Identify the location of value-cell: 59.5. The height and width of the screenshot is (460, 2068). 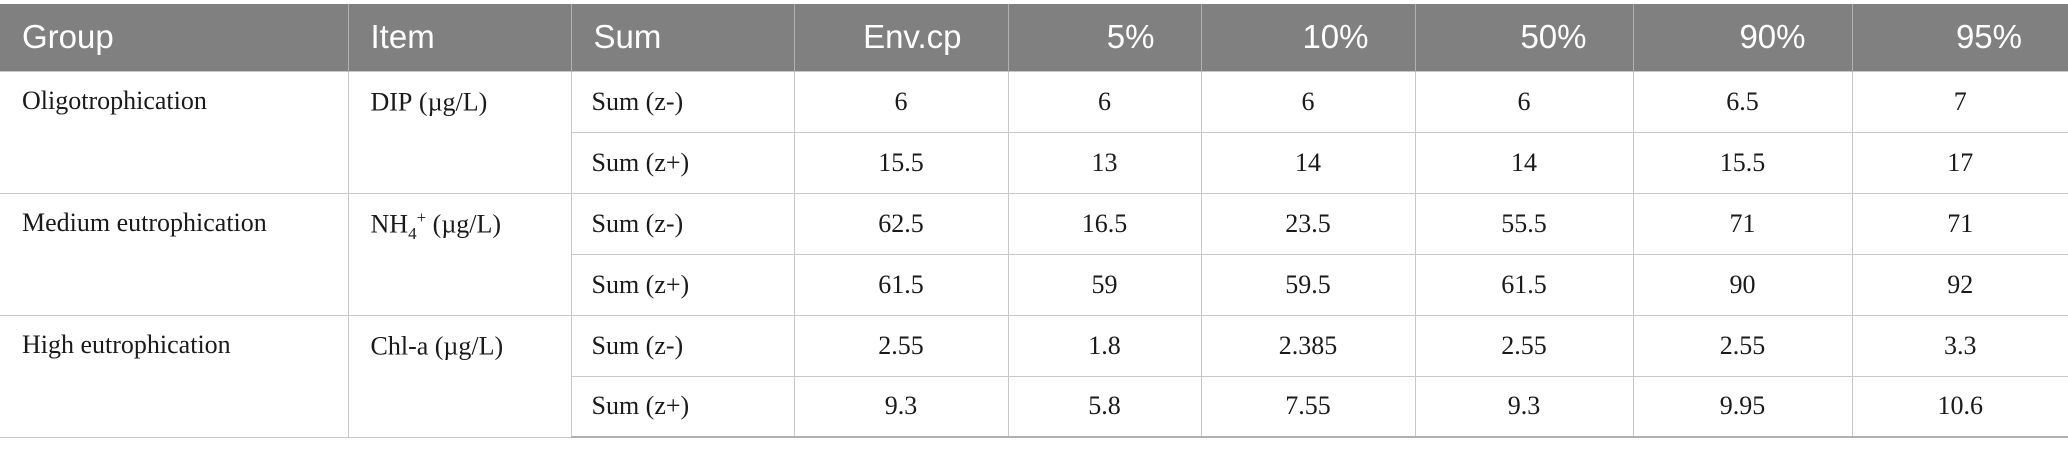
(1308, 284).